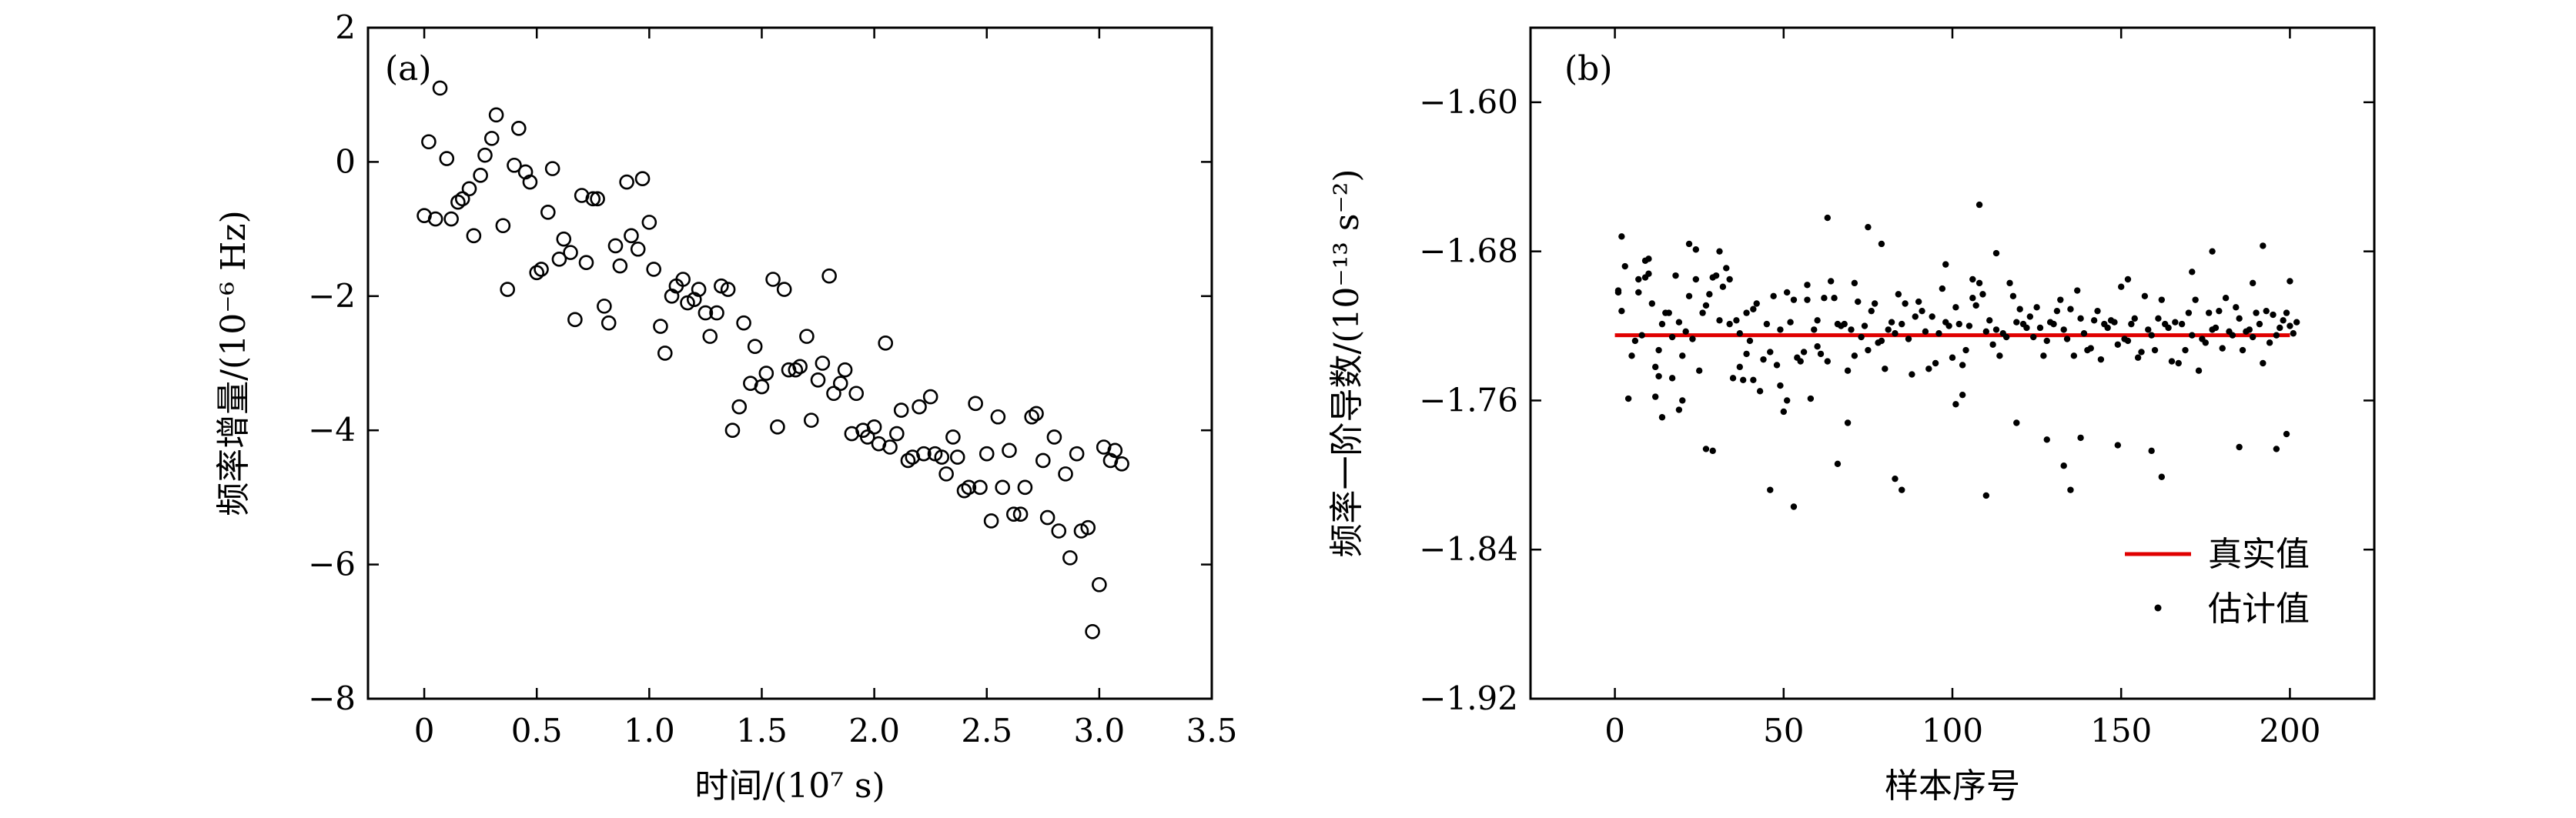 The height and width of the screenshot is (818, 2576). Describe the element at coordinates (1615, 731) in the screenshot. I see `panel-b-x-tick-label: 0` at that location.